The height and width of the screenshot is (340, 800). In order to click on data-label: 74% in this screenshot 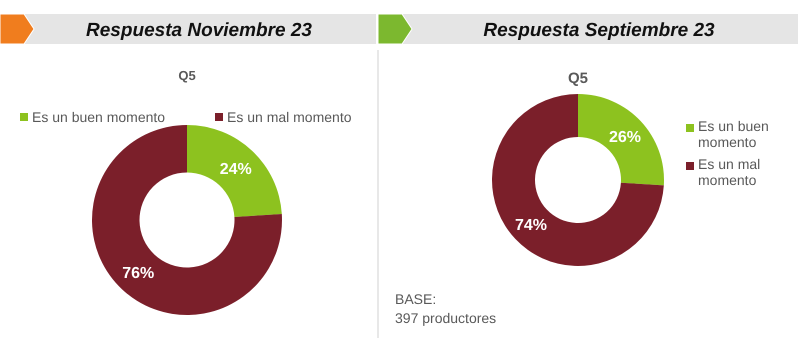, I will do `click(530, 225)`.